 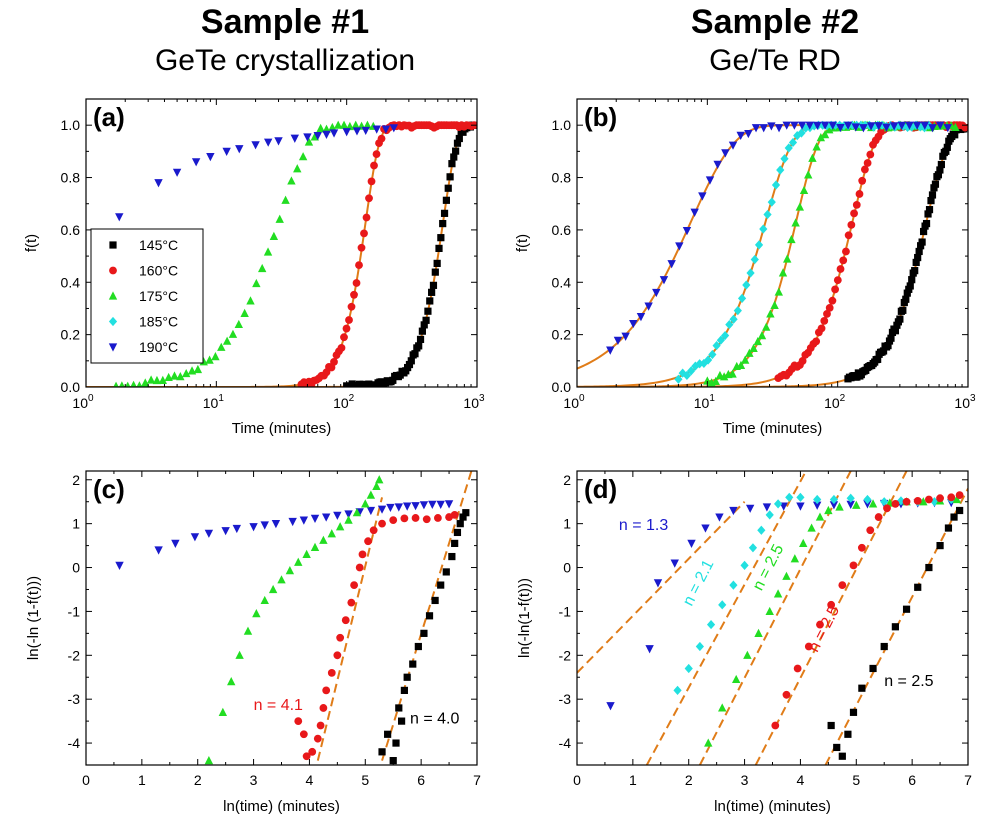 What do you see at coordinates (310, 780) in the screenshot?
I see `x-tick-label: 4` at bounding box center [310, 780].